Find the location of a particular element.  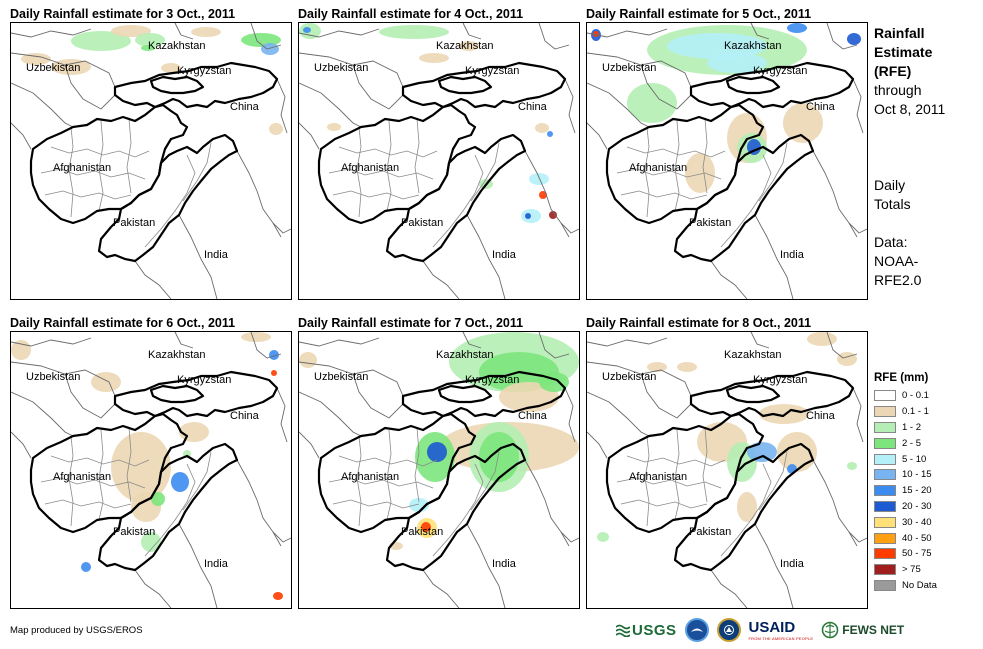

sidebar-title-line: Rainfall is located at coordinates (899, 33).